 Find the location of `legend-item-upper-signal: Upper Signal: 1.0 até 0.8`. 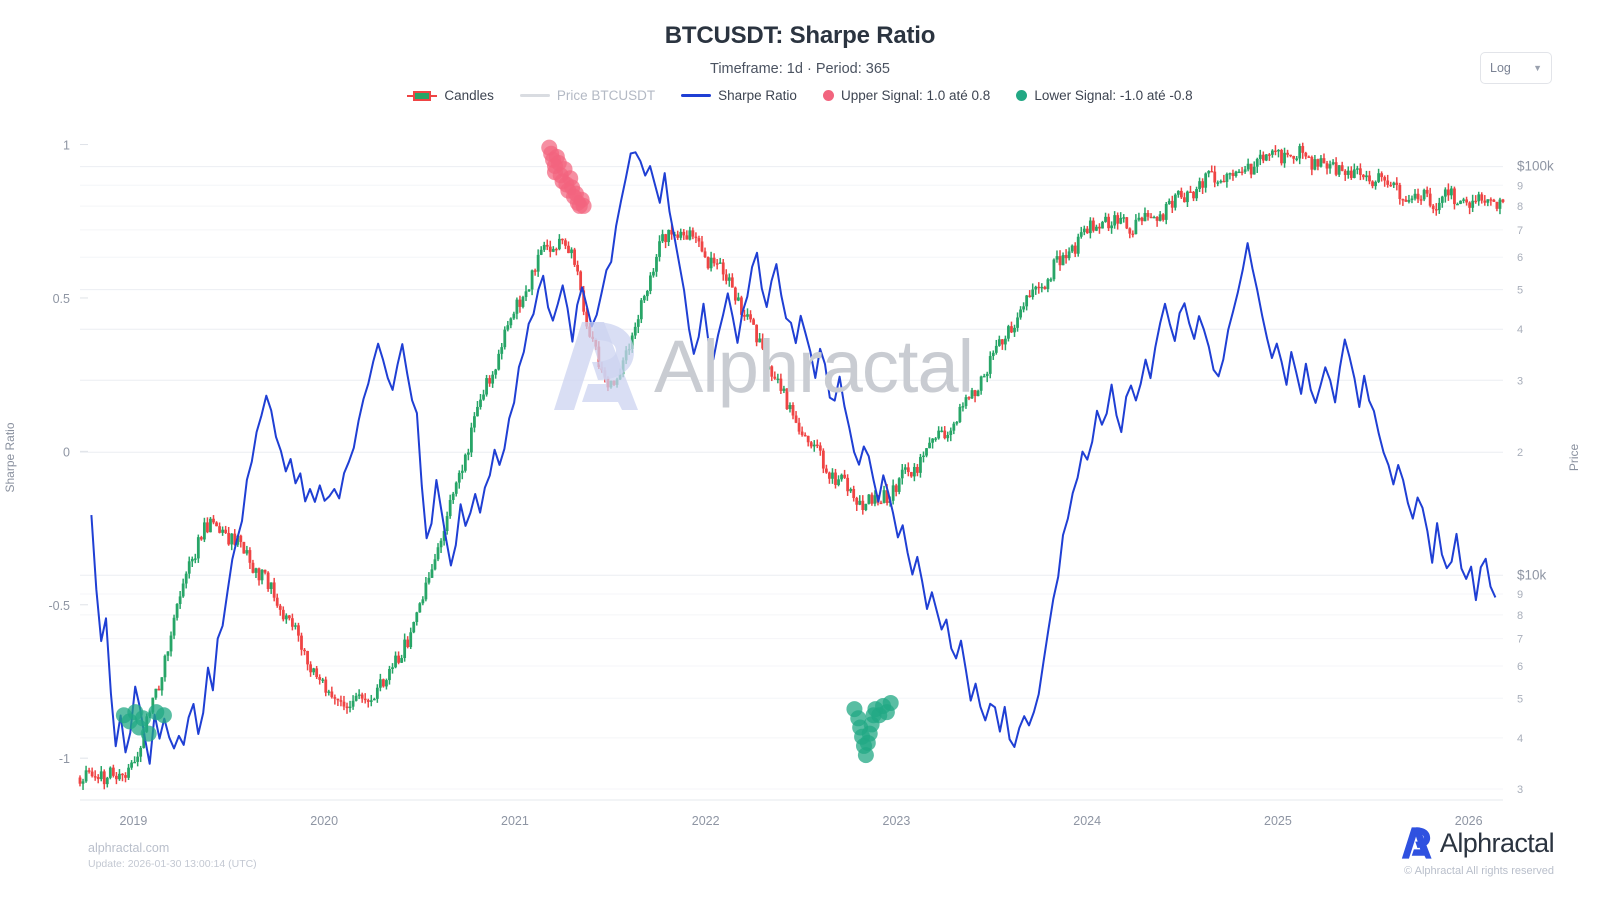

legend-item-upper-signal: Upper Signal: 1.0 até 0.8 is located at coordinates (906, 95).